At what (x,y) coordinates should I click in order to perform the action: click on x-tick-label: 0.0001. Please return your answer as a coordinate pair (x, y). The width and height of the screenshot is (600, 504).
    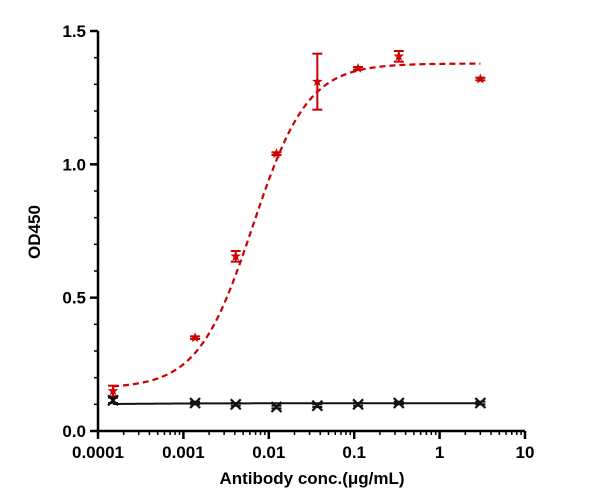
    Looking at the image, I should click on (98, 452).